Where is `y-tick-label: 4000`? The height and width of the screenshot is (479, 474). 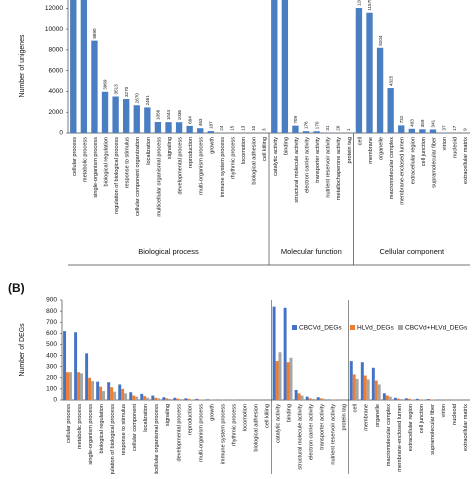 y-tick-label: 4000 is located at coordinates (56, 91).